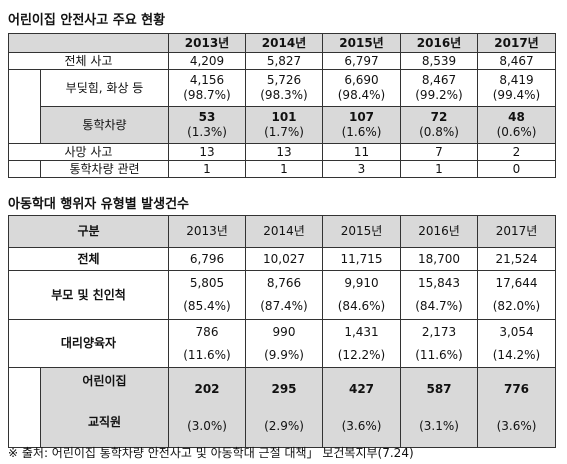 Image resolution: width=567 pixels, height=464 pixels. I want to click on cell-share: (1.6%), so click(361, 132).